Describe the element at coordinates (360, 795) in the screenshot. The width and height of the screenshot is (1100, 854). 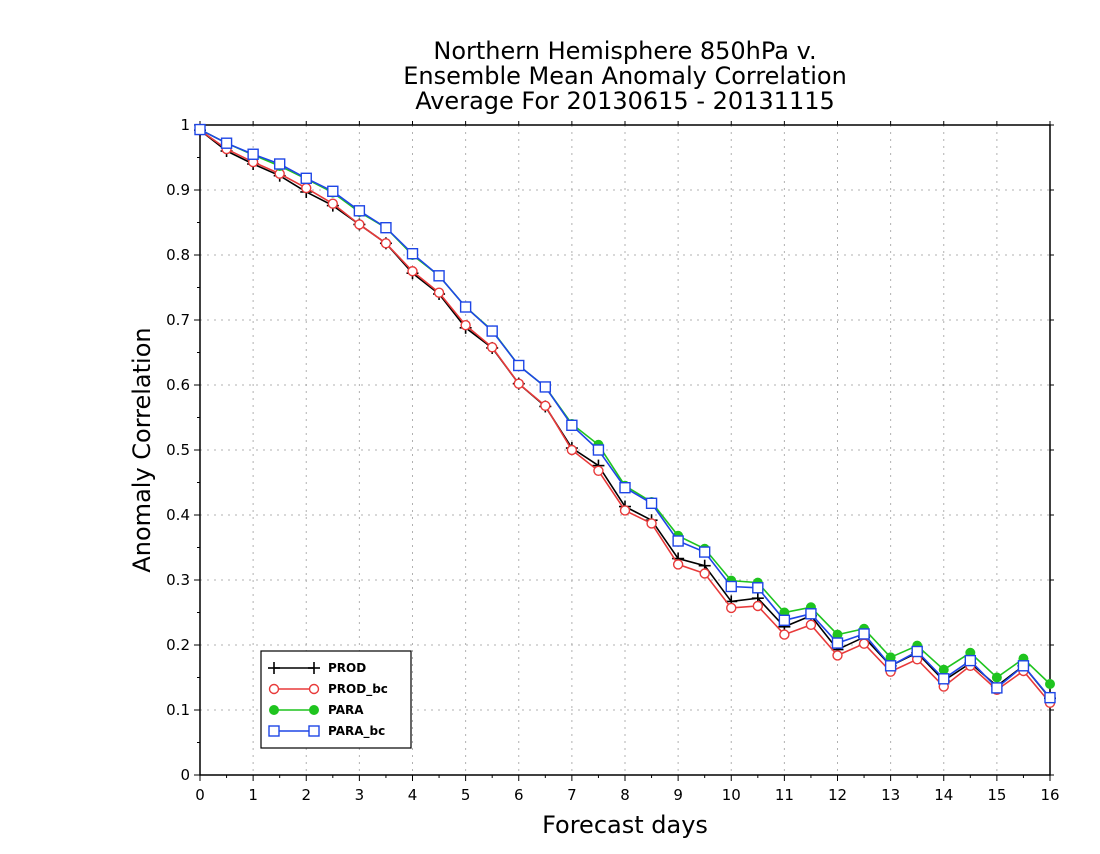
I see `x-tick-label: 3` at that location.